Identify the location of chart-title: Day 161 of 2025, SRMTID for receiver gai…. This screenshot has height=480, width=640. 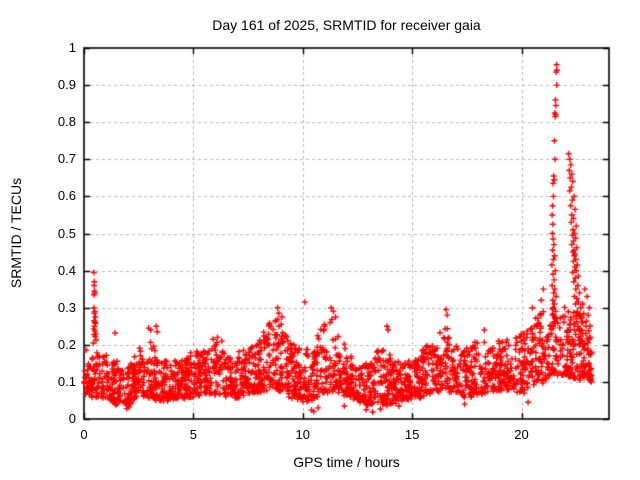
(346, 25).